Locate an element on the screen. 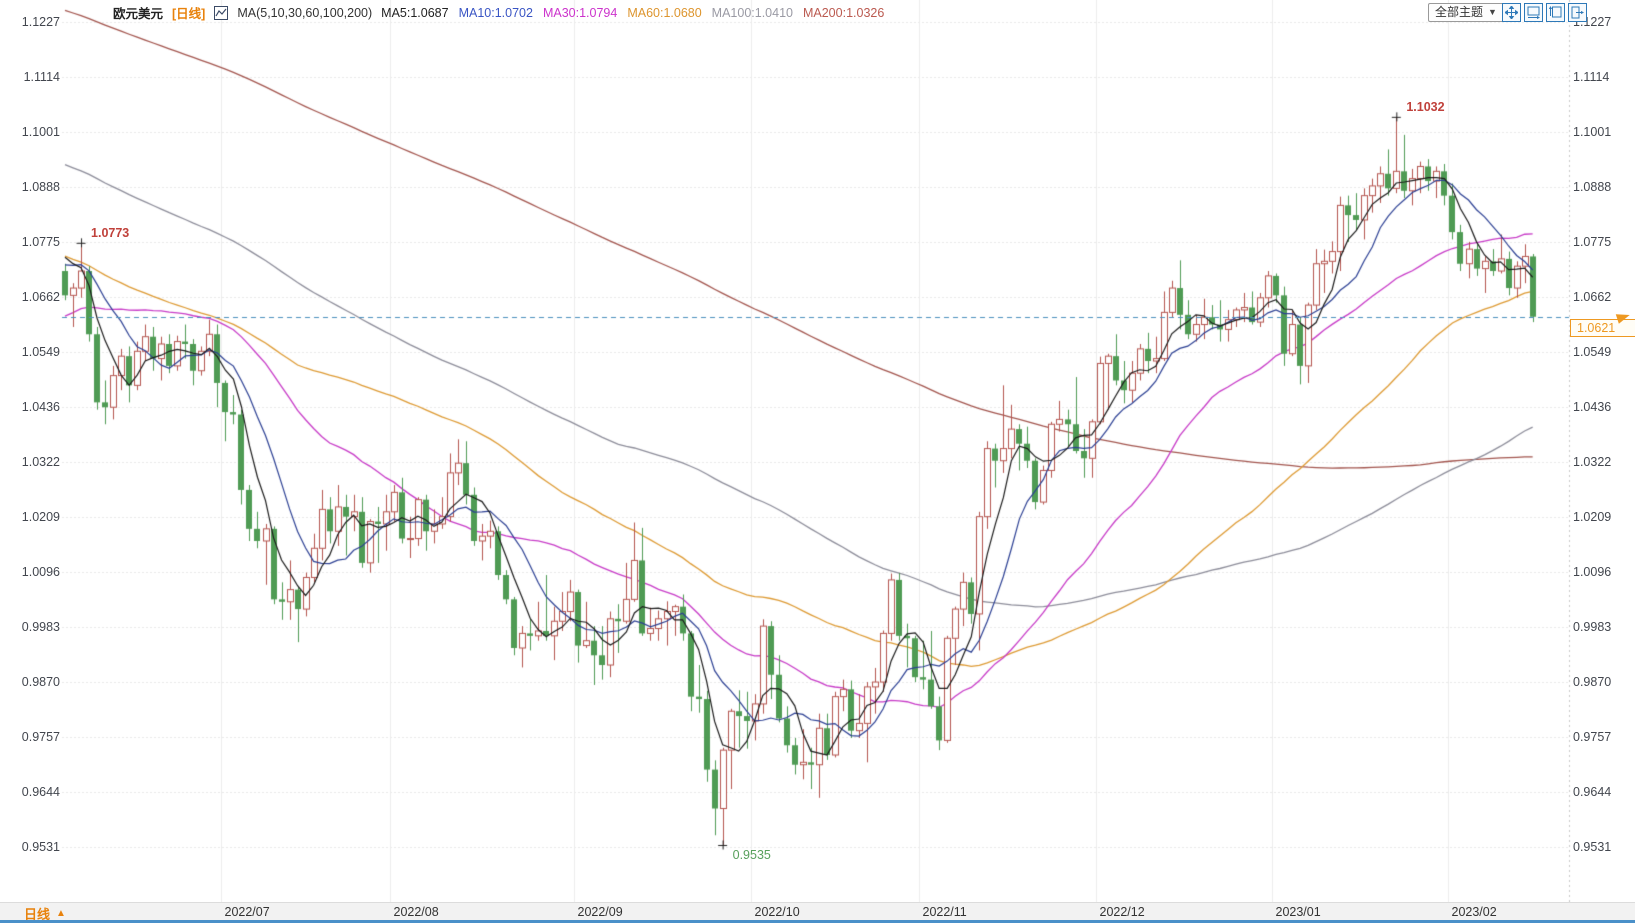 This screenshot has height=923, width=1635. x-axis-label: 2023/01 is located at coordinates (1298, 912).